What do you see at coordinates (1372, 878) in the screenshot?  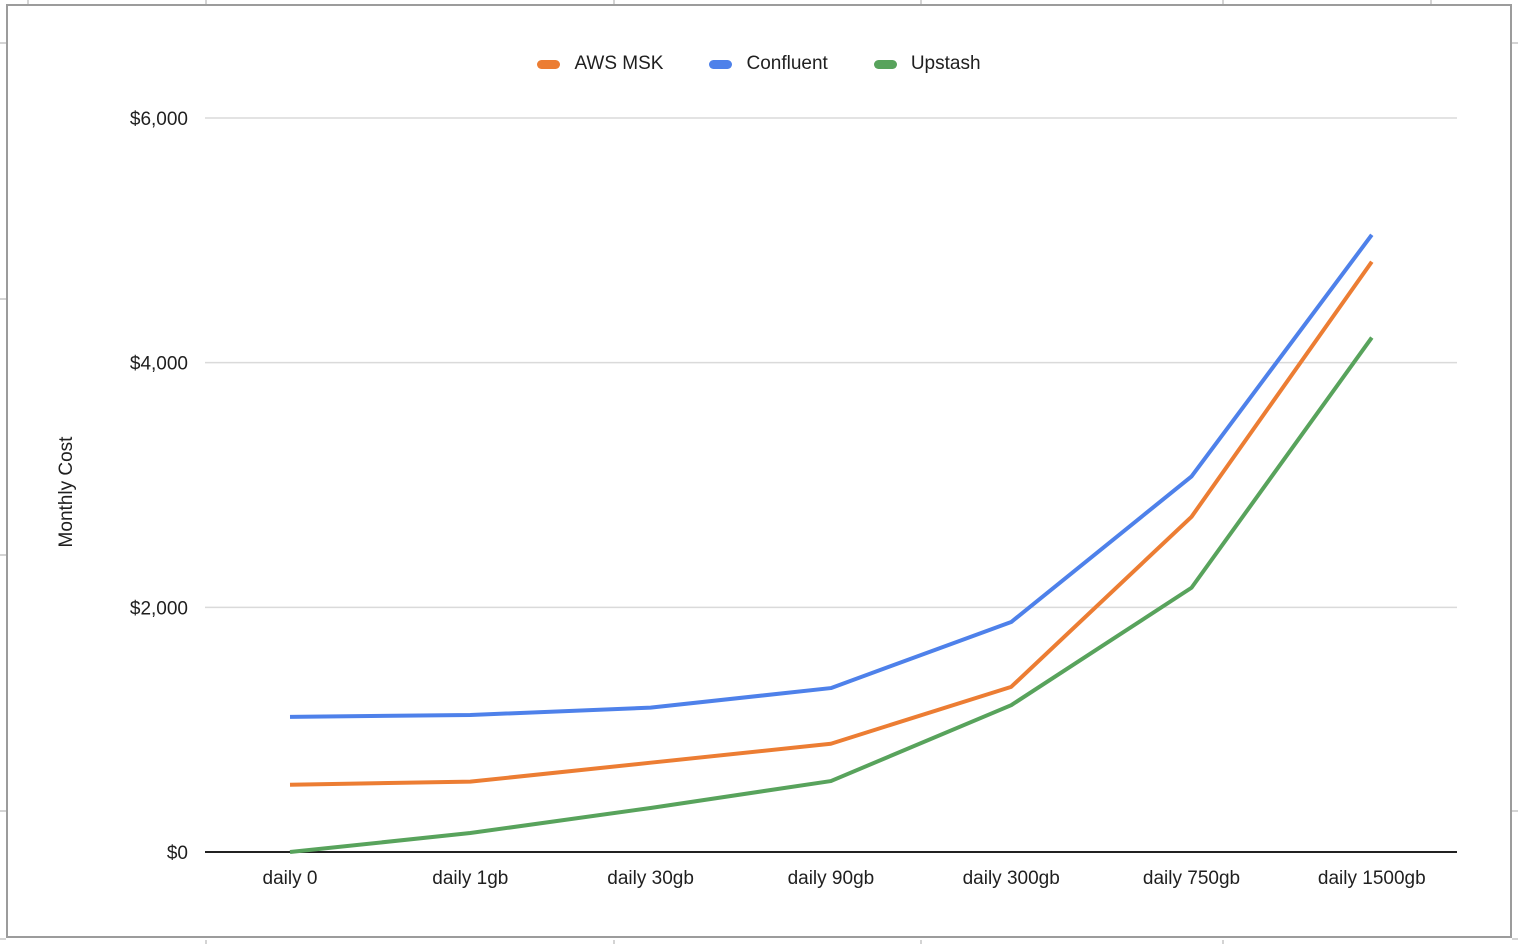 I see `x-tick-label: daily 1500gb` at bounding box center [1372, 878].